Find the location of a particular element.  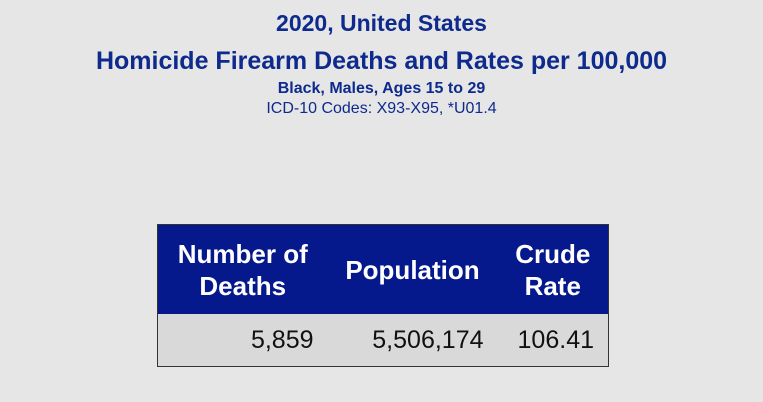

header-row: Number of Deaths Population Crude Rate is located at coordinates (383, 269).